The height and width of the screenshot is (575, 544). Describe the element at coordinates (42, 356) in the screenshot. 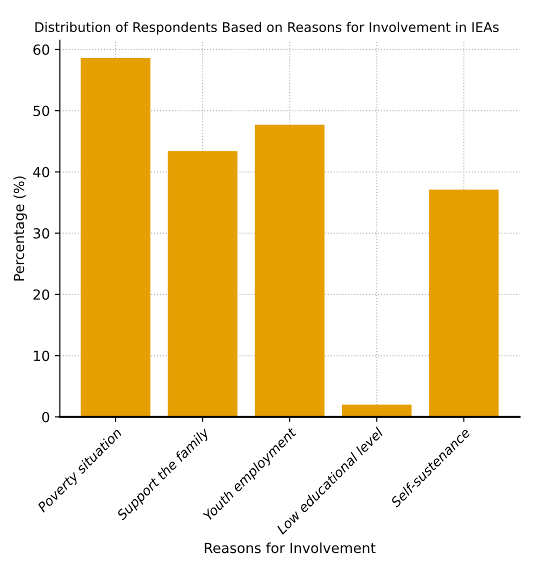

I see `y-tick-label: 10` at that location.